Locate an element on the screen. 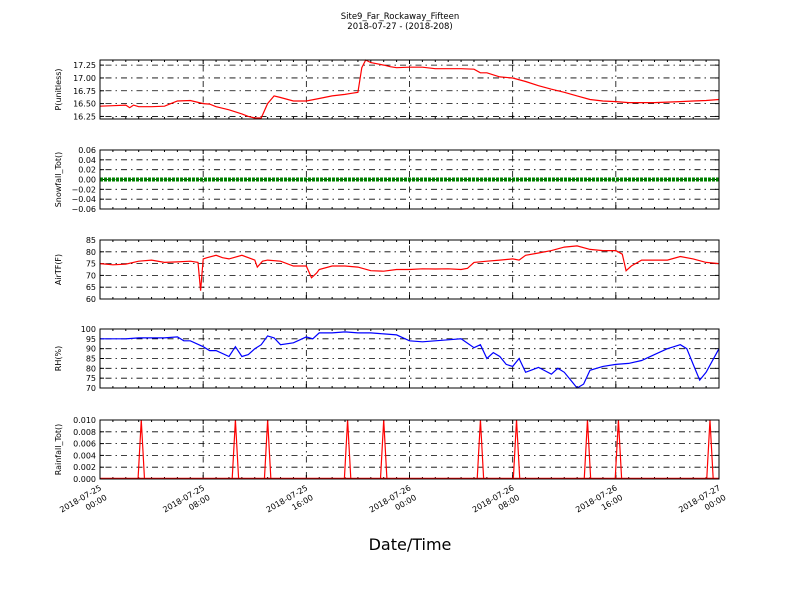 This screenshot has width=800, height=600. y-tick-label: 0.010 is located at coordinates (84, 420).